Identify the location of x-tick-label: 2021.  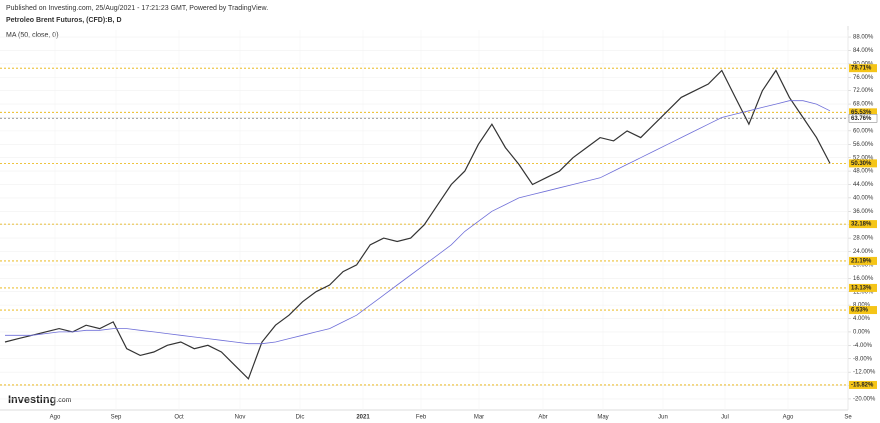
(363, 418).